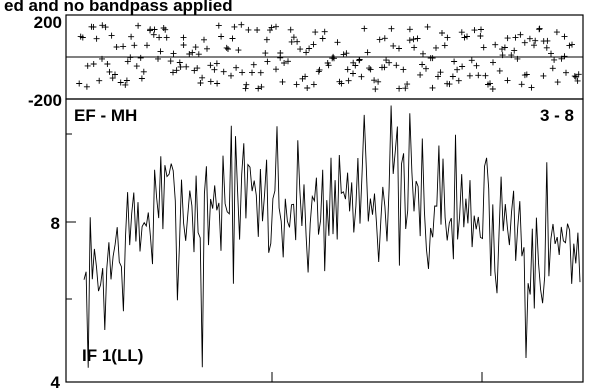  Describe the element at coordinates (105, 115) in the screenshot. I see `baseline-label: EF - MH` at that location.